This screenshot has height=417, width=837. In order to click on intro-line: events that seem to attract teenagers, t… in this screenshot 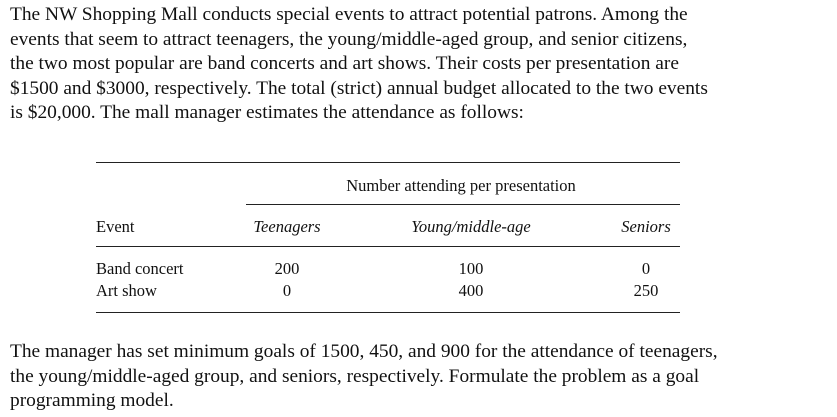, I will do `click(349, 39)`.